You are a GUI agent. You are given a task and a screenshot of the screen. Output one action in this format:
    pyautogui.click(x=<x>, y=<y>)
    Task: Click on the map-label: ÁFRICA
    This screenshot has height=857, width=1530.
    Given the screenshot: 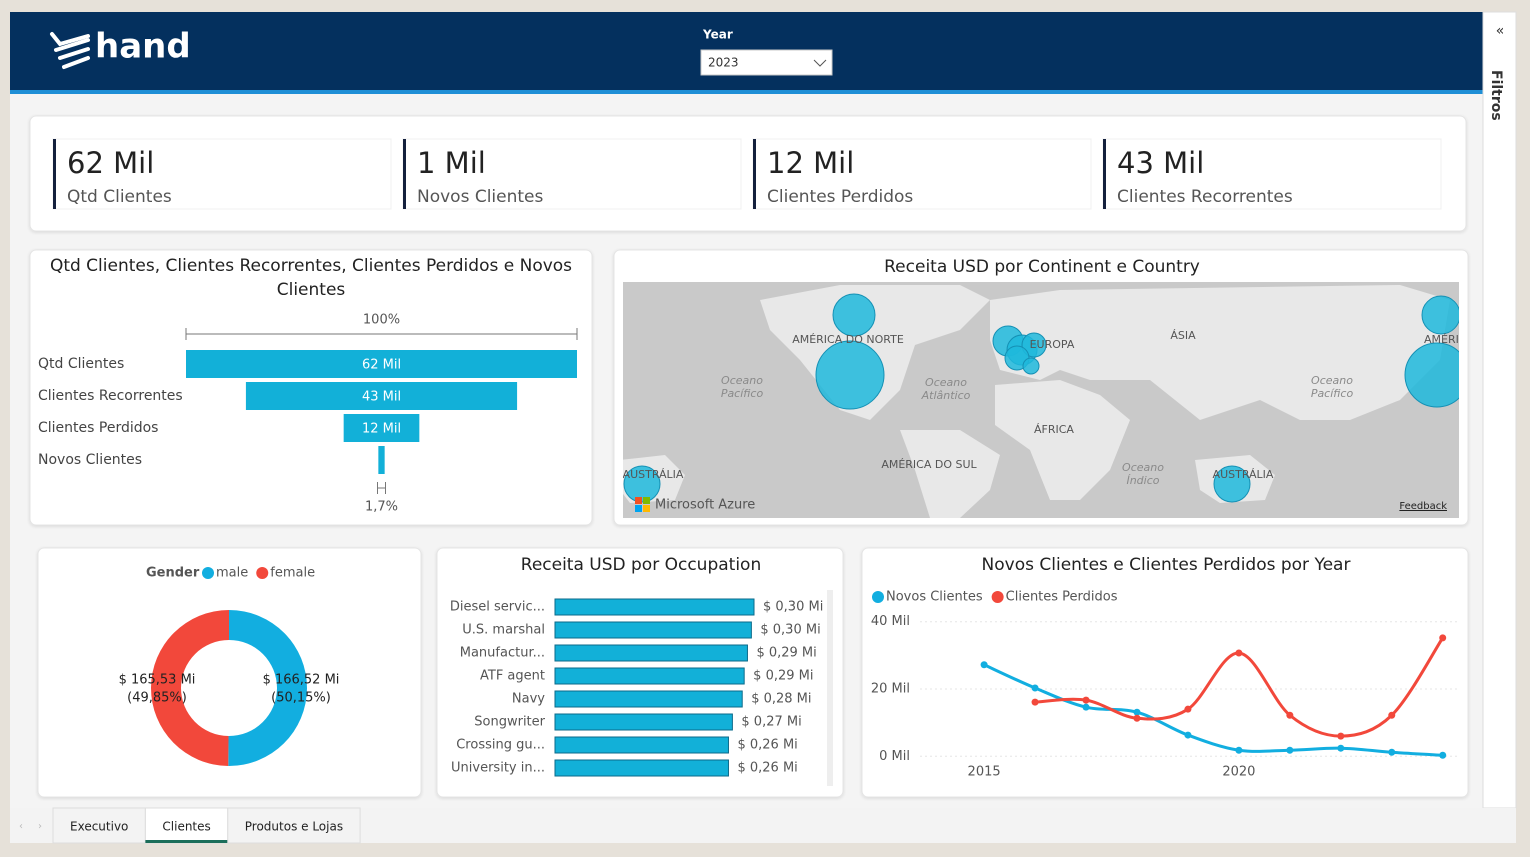 What is the action you would take?
    pyautogui.click(x=1054, y=429)
    